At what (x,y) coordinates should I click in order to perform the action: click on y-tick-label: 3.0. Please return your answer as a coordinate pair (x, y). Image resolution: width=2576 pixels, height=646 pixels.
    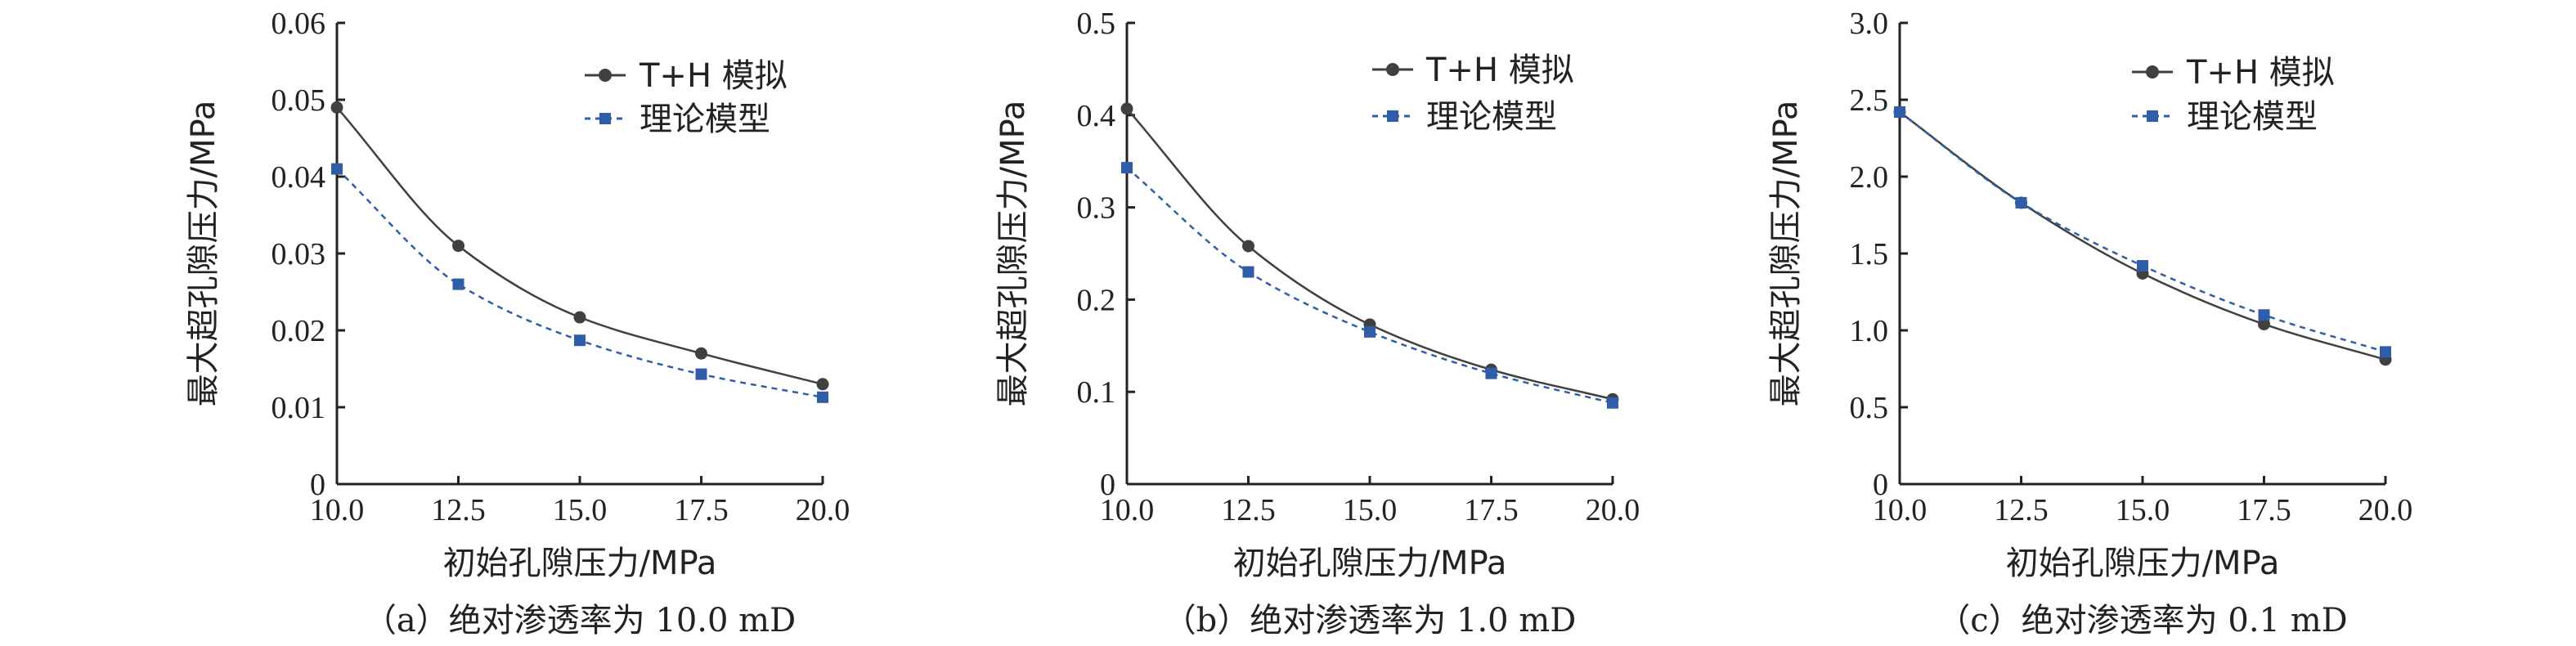
    Looking at the image, I should click on (1870, 24).